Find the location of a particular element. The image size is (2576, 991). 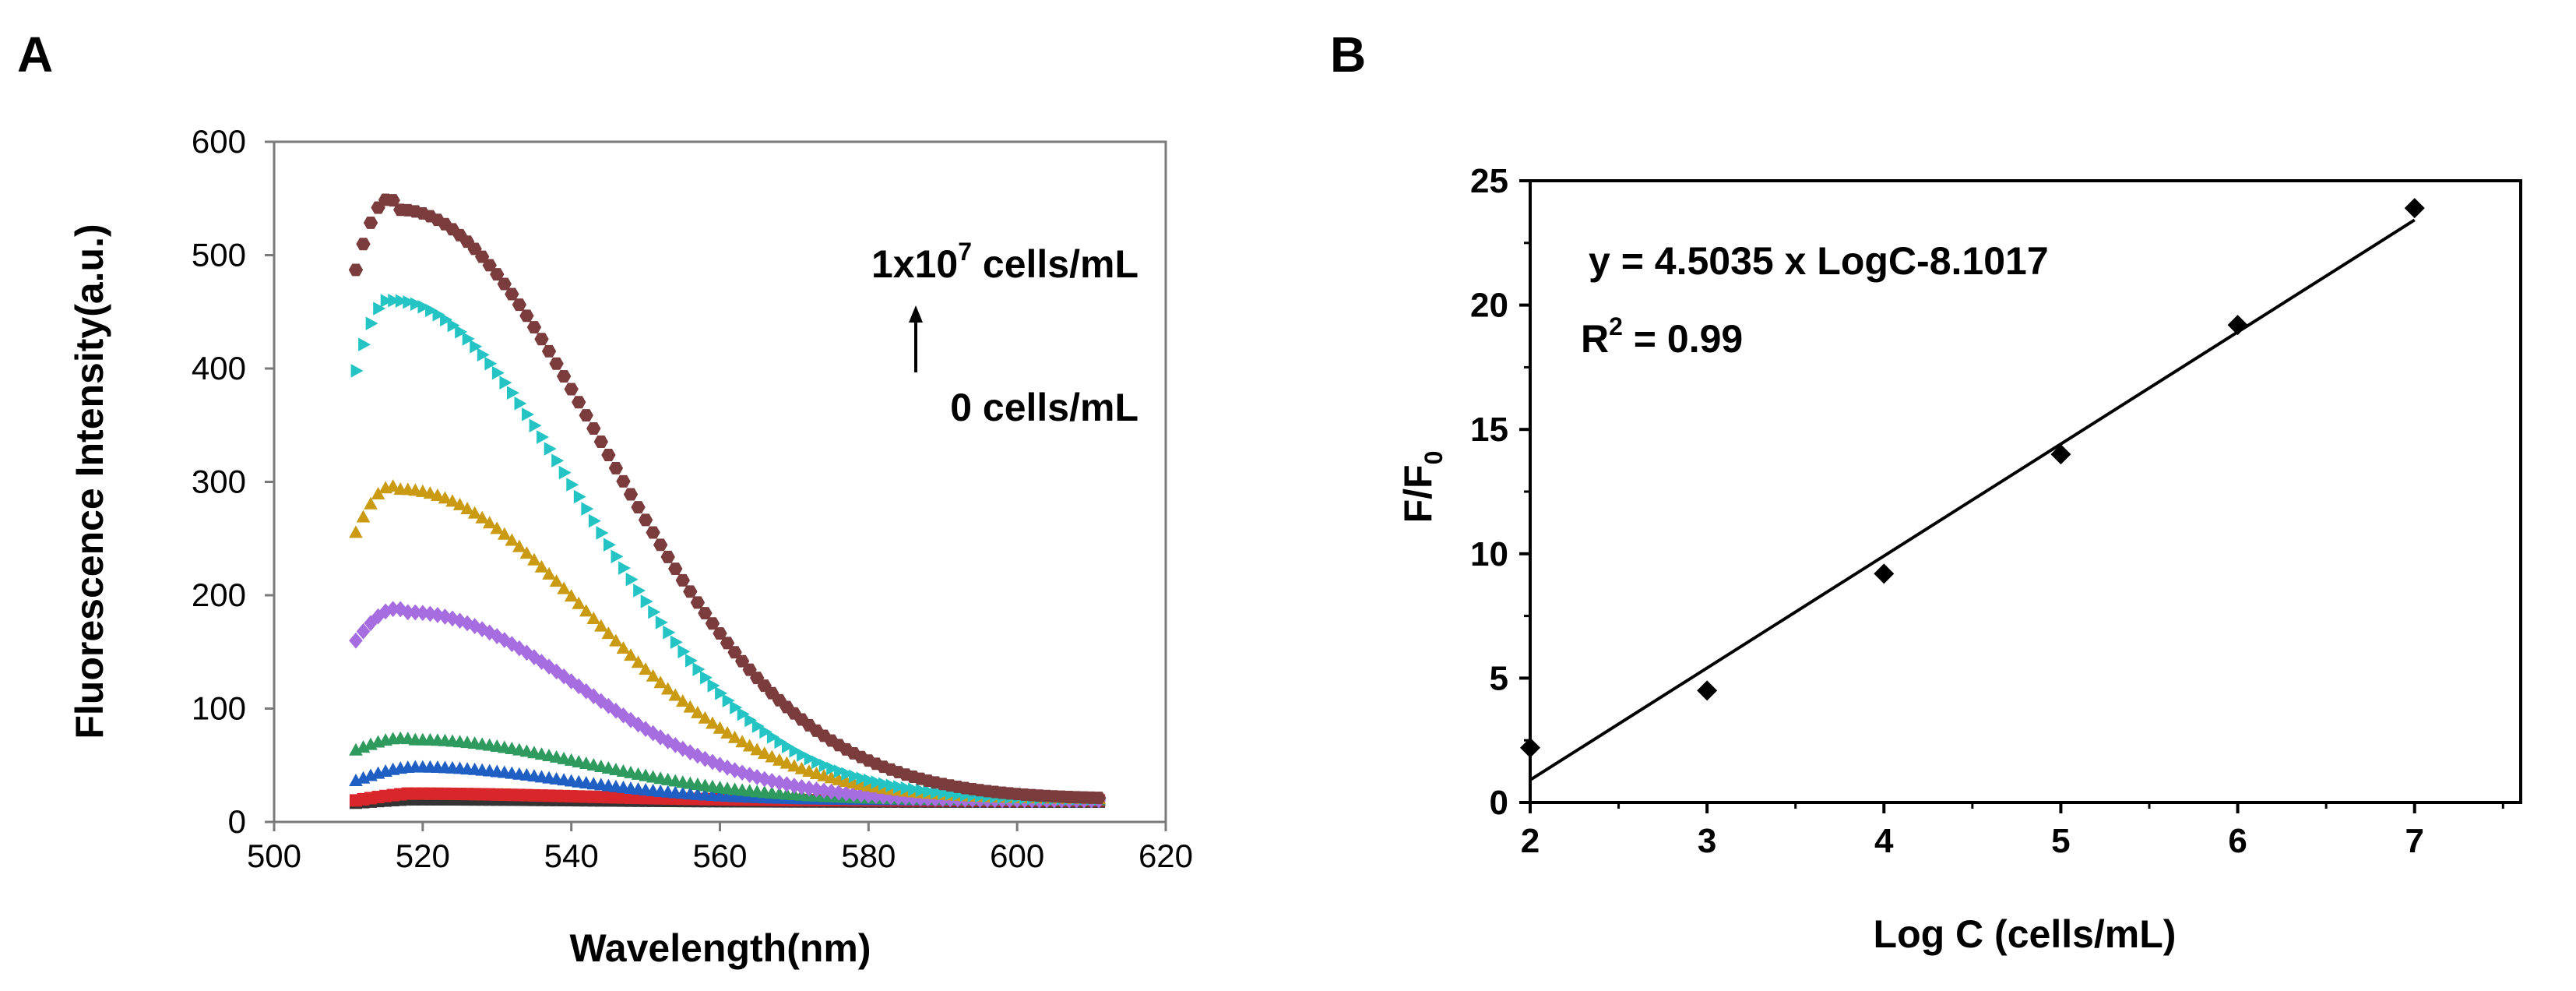

chart-b-ylabel: F/F0 is located at coordinates (1422, 487).